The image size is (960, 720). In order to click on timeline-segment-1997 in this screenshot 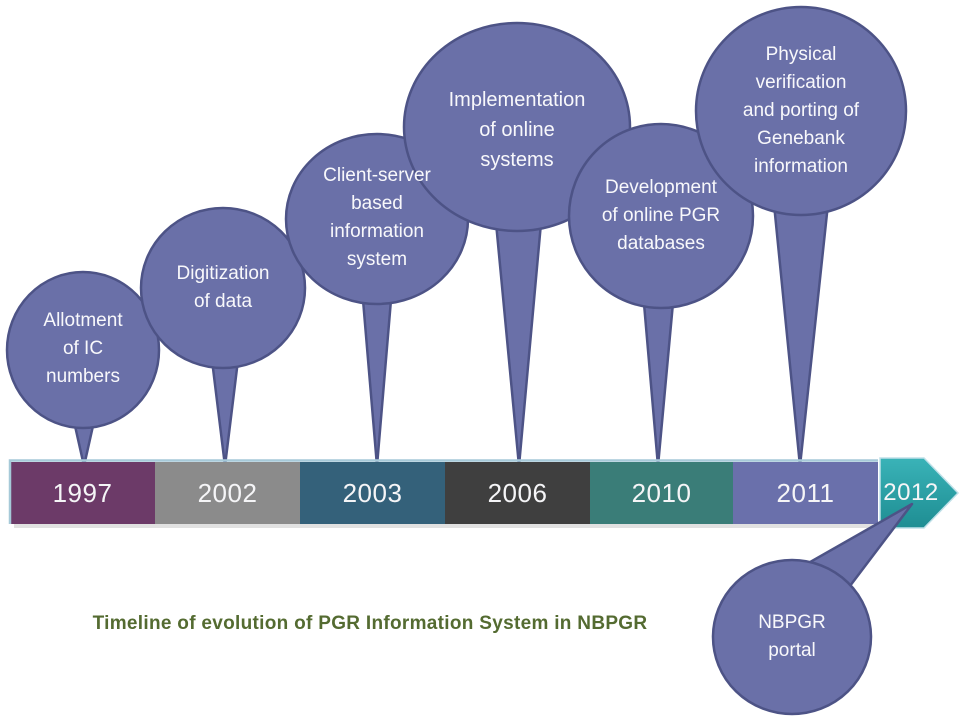, I will do `click(82, 493)`.